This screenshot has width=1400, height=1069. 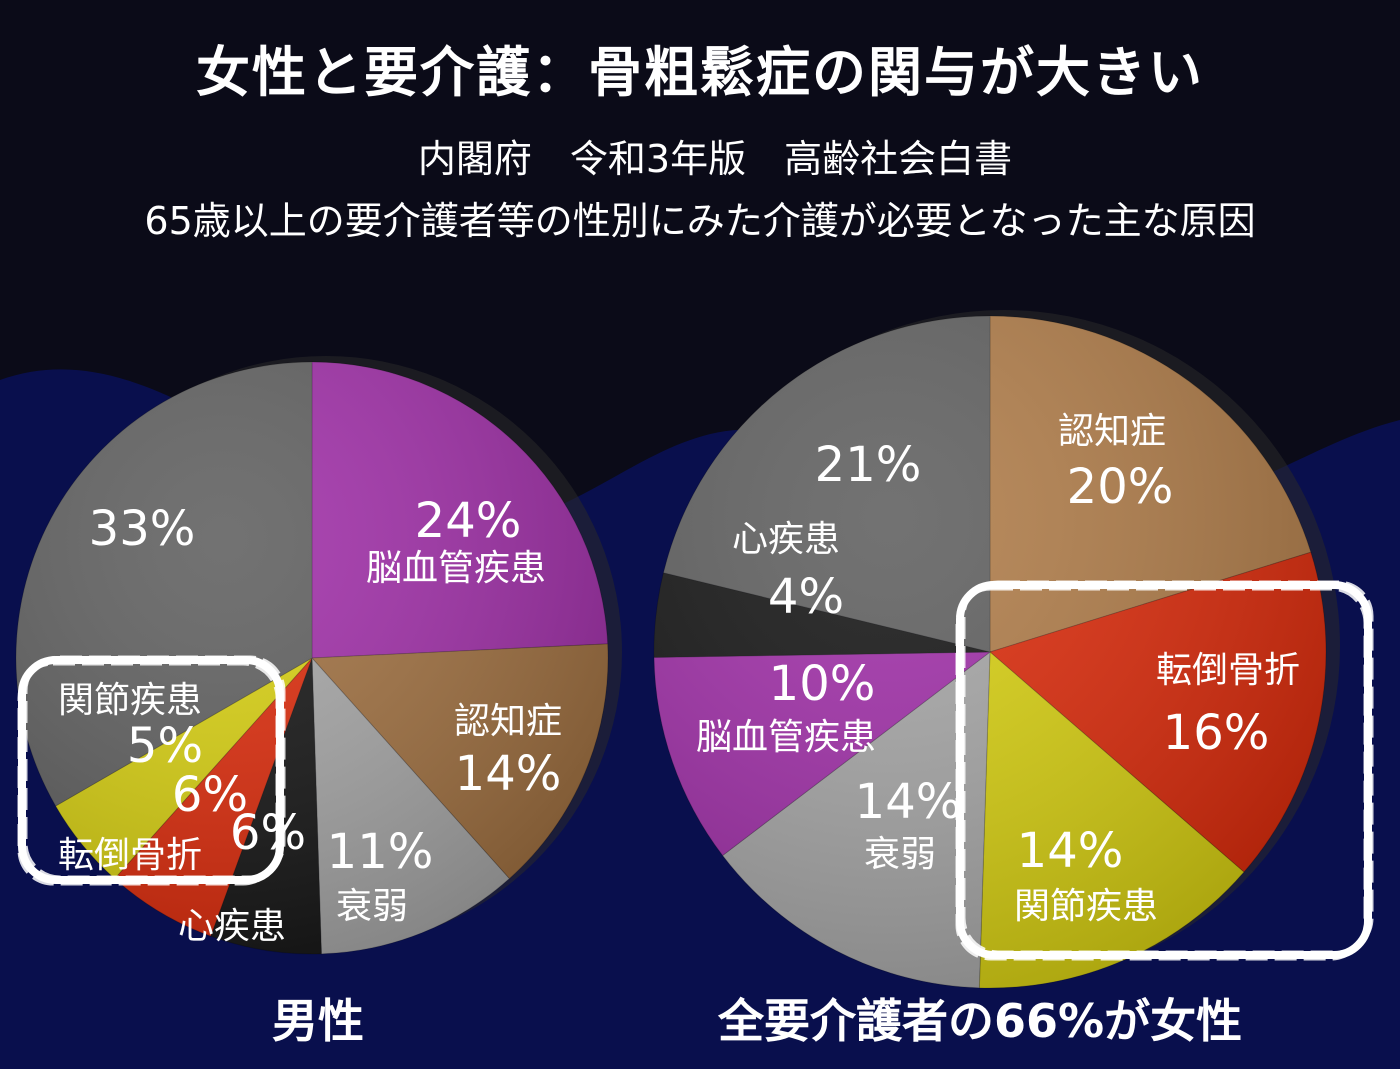 I want to click on all-label-fall-fracture: 転倒骨折, so click(x=1228, y=670).